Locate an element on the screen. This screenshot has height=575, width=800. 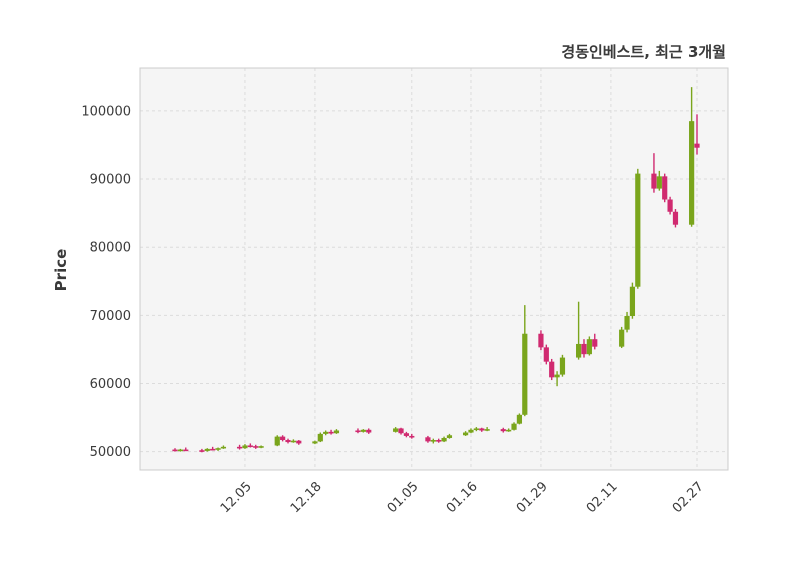
y-tick-label: 90000 is located at coordinates (110, 180).